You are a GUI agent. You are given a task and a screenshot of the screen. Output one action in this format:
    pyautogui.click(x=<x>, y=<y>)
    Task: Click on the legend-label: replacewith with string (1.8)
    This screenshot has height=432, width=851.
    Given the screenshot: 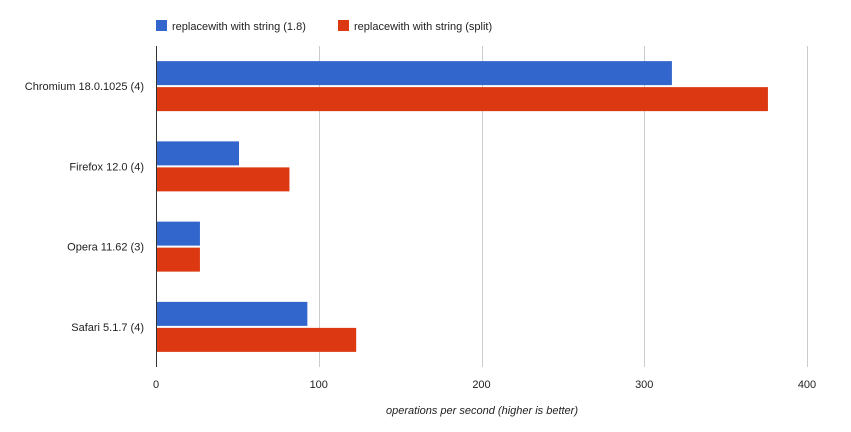 What is the action you would take?
    pyautogui.click(x=239, y=27)
    